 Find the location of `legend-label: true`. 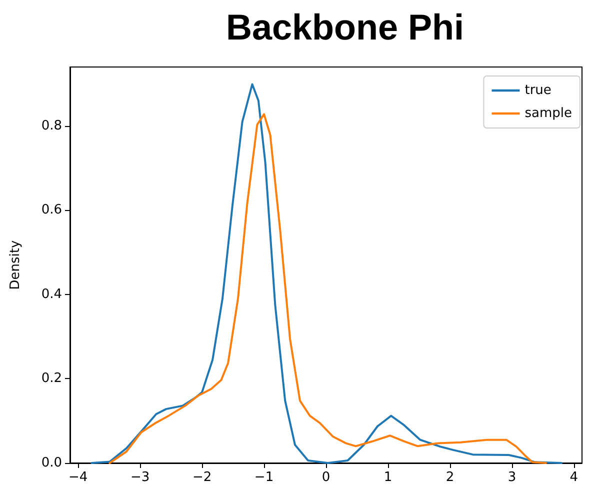

legend-label: true is located at coordinates (538, 90).